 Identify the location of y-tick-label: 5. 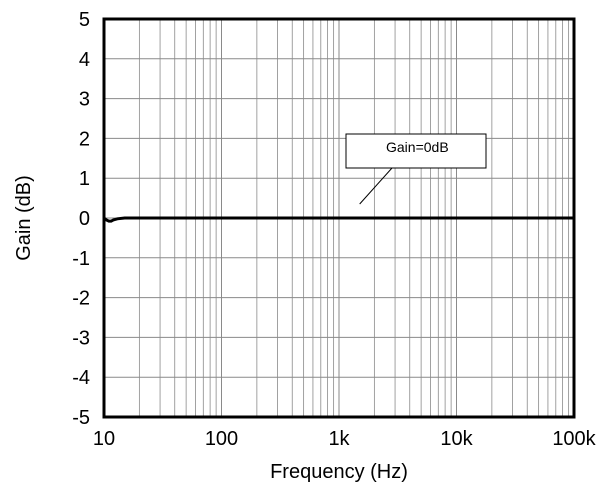
(84, 20).